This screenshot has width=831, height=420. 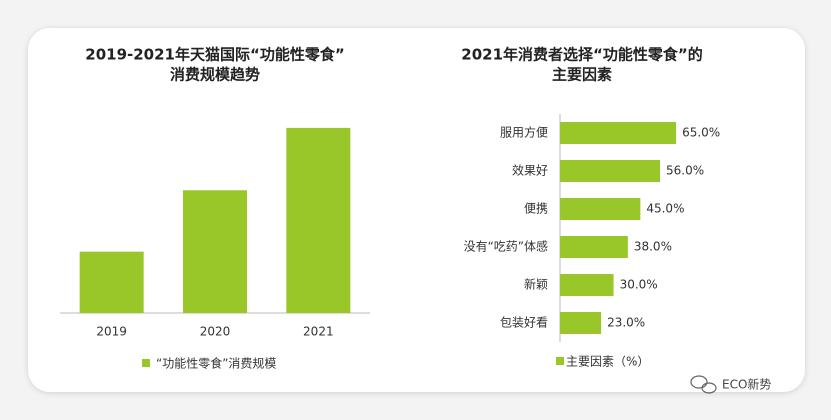 What do you see at coordinates (665, 209) in the screenshot?
I see `value-label: 45.0%` at bounding box center [665, 209].